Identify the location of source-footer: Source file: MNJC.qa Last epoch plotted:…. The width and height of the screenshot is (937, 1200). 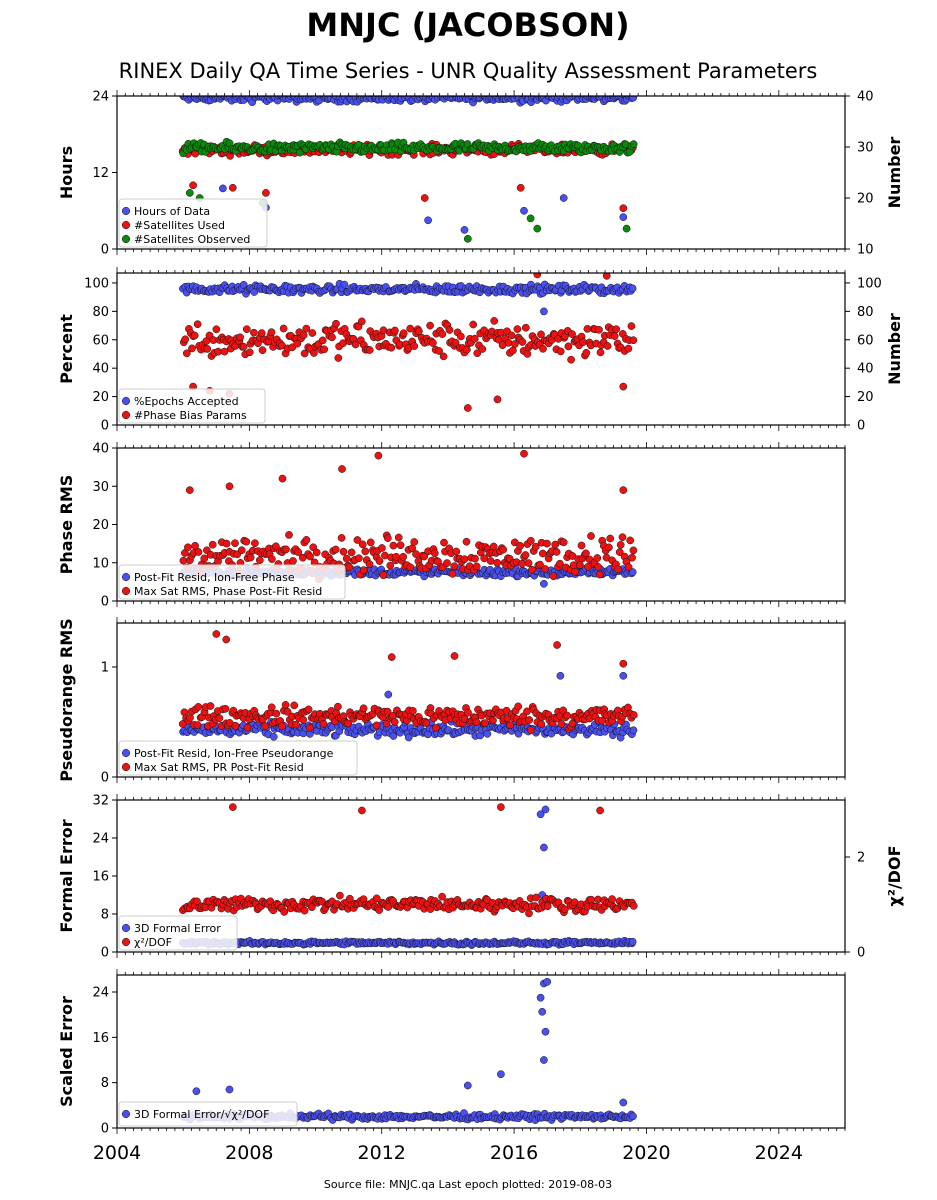
(468, 1184).